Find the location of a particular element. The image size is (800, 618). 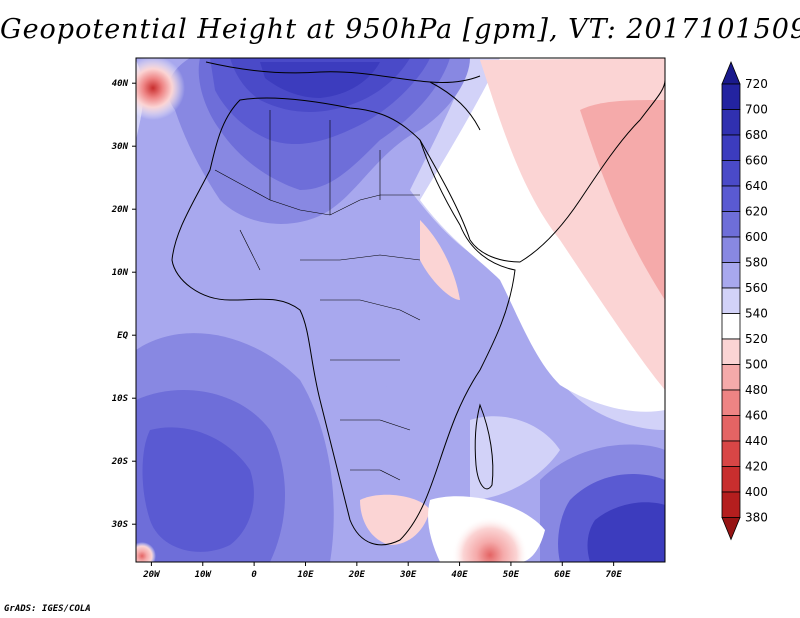

colorbar-label: 660 is located at coordinates (756, 161).